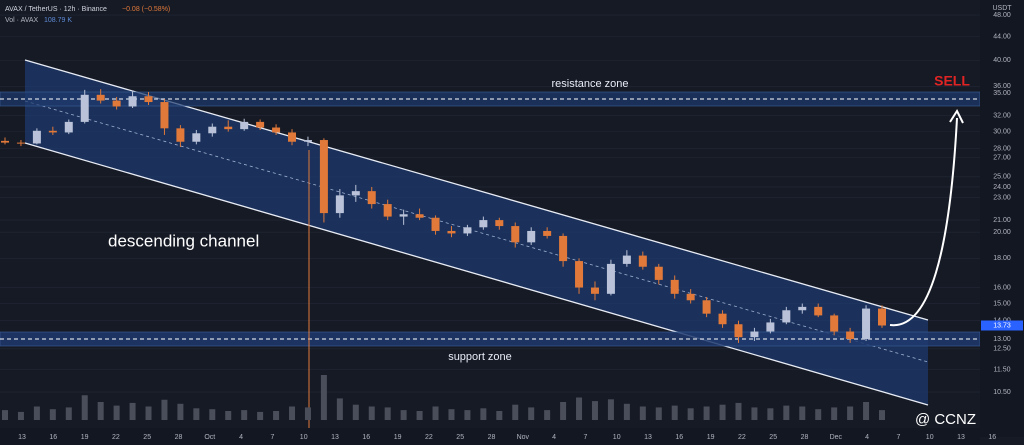 This screenshot has width=1024, height=445. I want to click on price-axis, so click(1002, 218).